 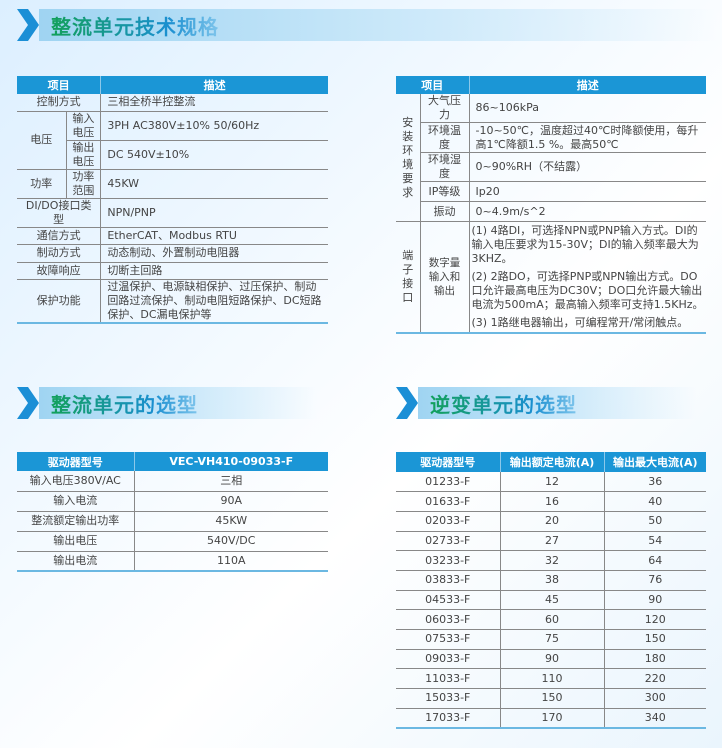 What do you see at coordinates (59, 253) in the screenshot?
I see `cell: 制动方式` at bounding box center [59, 253].